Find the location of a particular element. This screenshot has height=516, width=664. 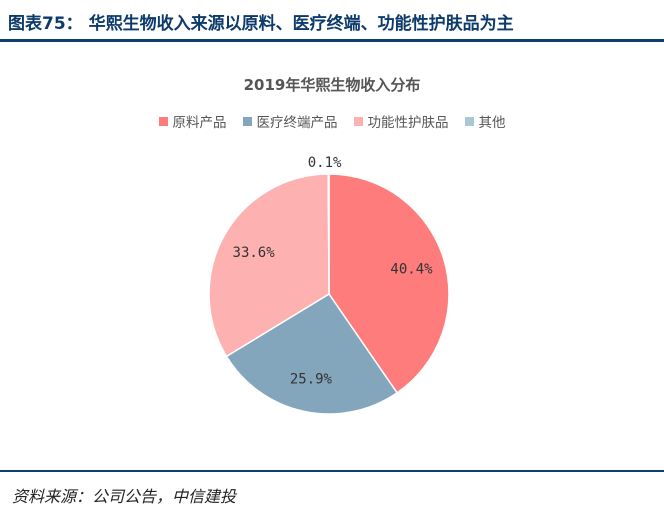

pie-data-label: 25.9% is located at coordinates (311, 380).